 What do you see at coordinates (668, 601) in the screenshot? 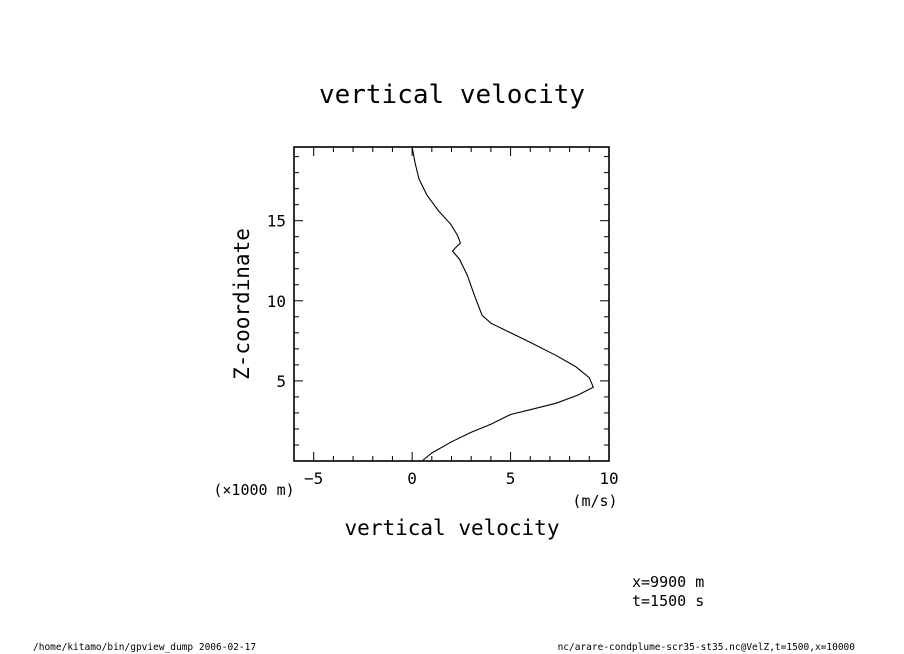
I see `time-annotation: t=1500 s` at bounding box center [668, 601].